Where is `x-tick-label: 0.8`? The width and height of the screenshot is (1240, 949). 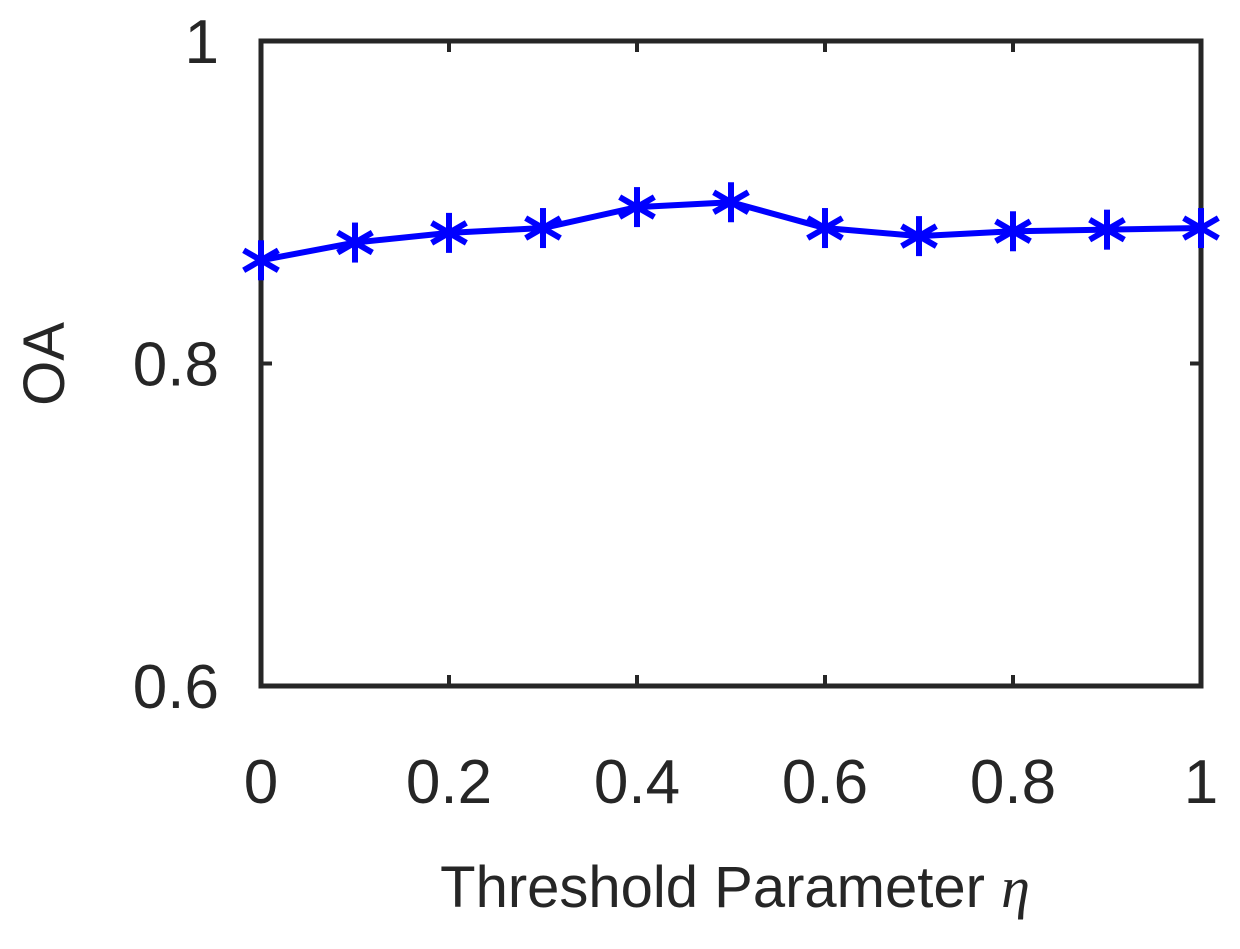 x-tick-label: 0.8 is located at coordinates (1013, 782).